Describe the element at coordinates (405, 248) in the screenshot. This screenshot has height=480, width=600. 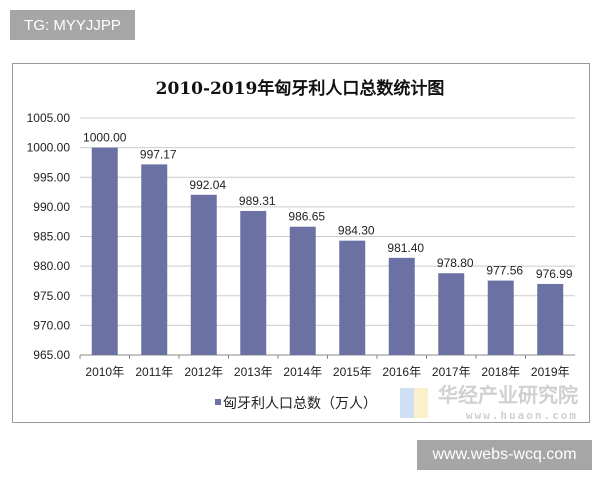
I see `data-label: 981.40` at that location.